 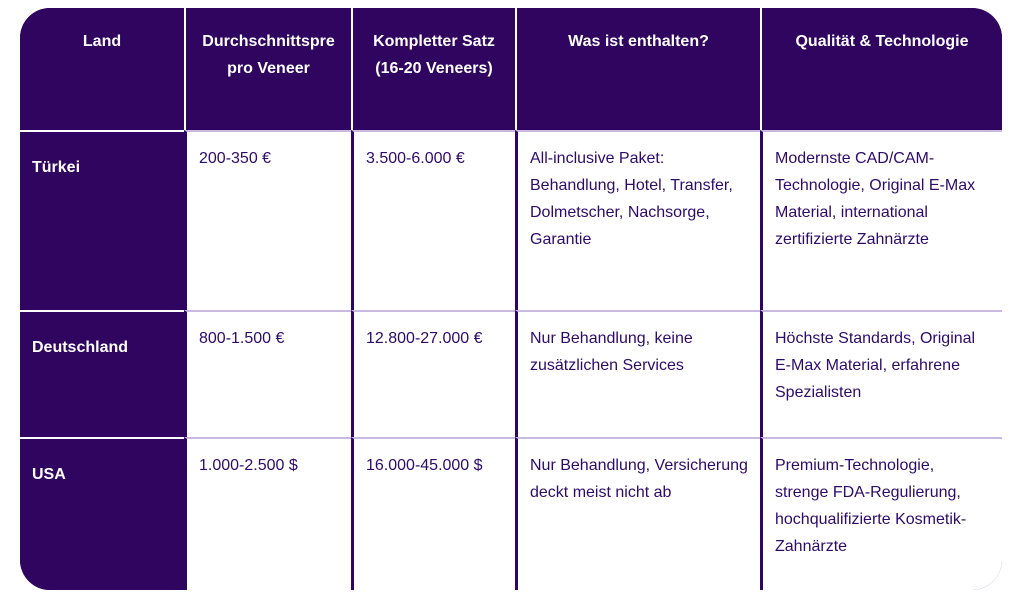 What do you see at coordinates (267, 220) in the screenshot?
I see `cell-price-per-veneer: 200-350 €` at bounding box center [267, 220].